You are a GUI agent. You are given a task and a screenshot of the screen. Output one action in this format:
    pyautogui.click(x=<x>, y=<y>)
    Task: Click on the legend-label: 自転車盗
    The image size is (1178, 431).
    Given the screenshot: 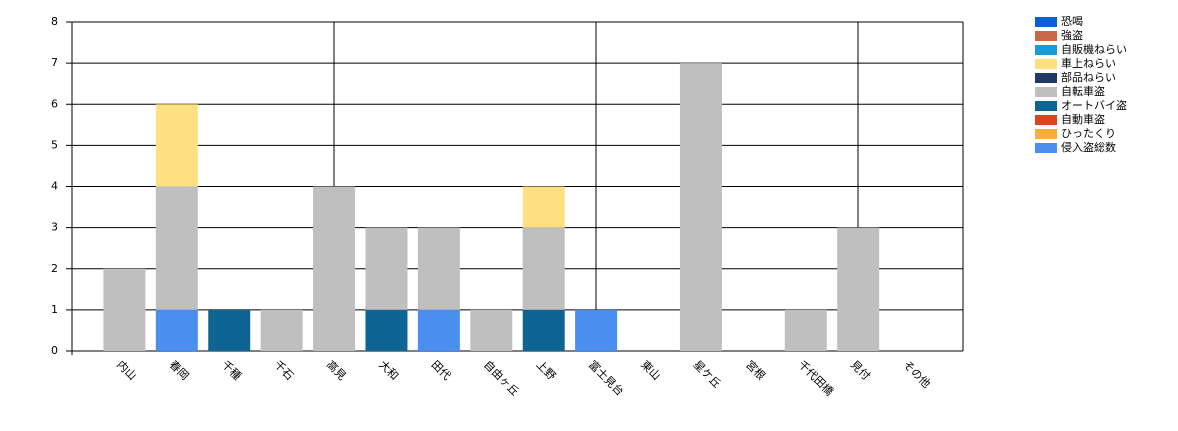 What is the action you would take?
    pyautogui.click(x=1083, y=91)
    